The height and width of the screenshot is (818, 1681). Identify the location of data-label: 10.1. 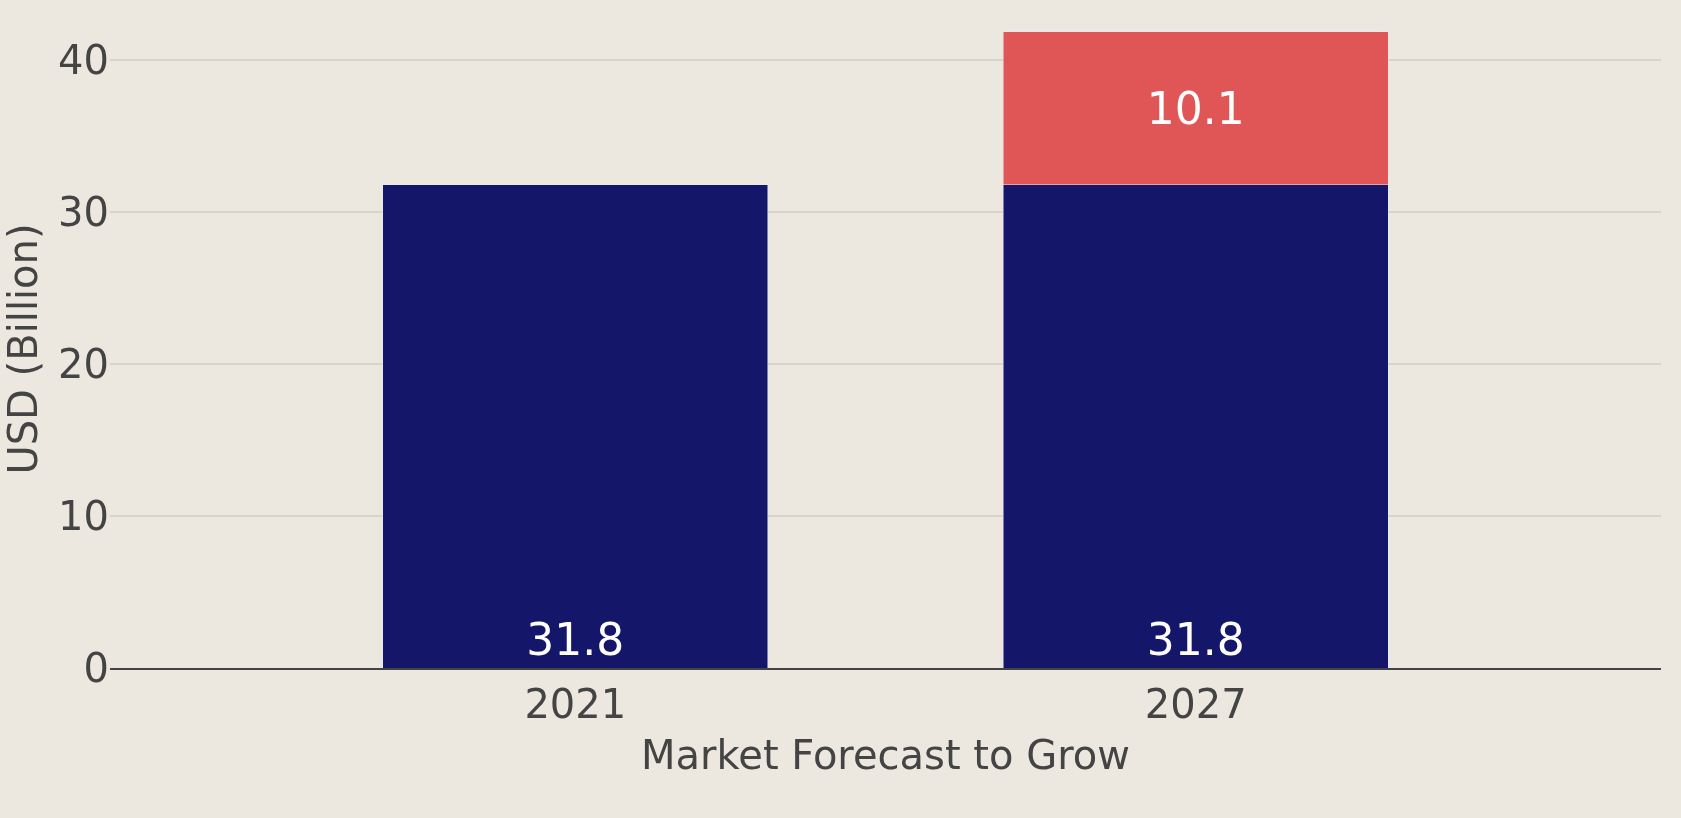
(1195, 108).